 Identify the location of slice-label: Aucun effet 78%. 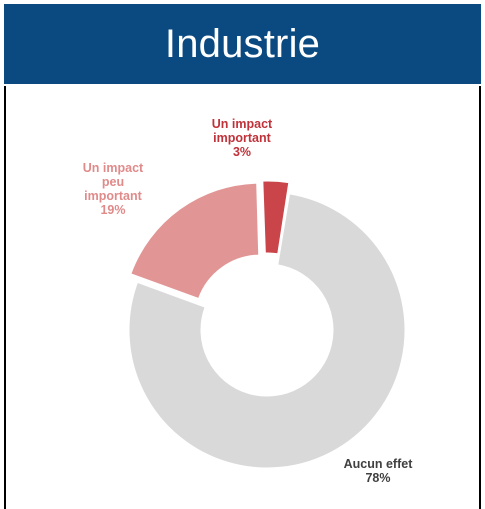
(379, 471).